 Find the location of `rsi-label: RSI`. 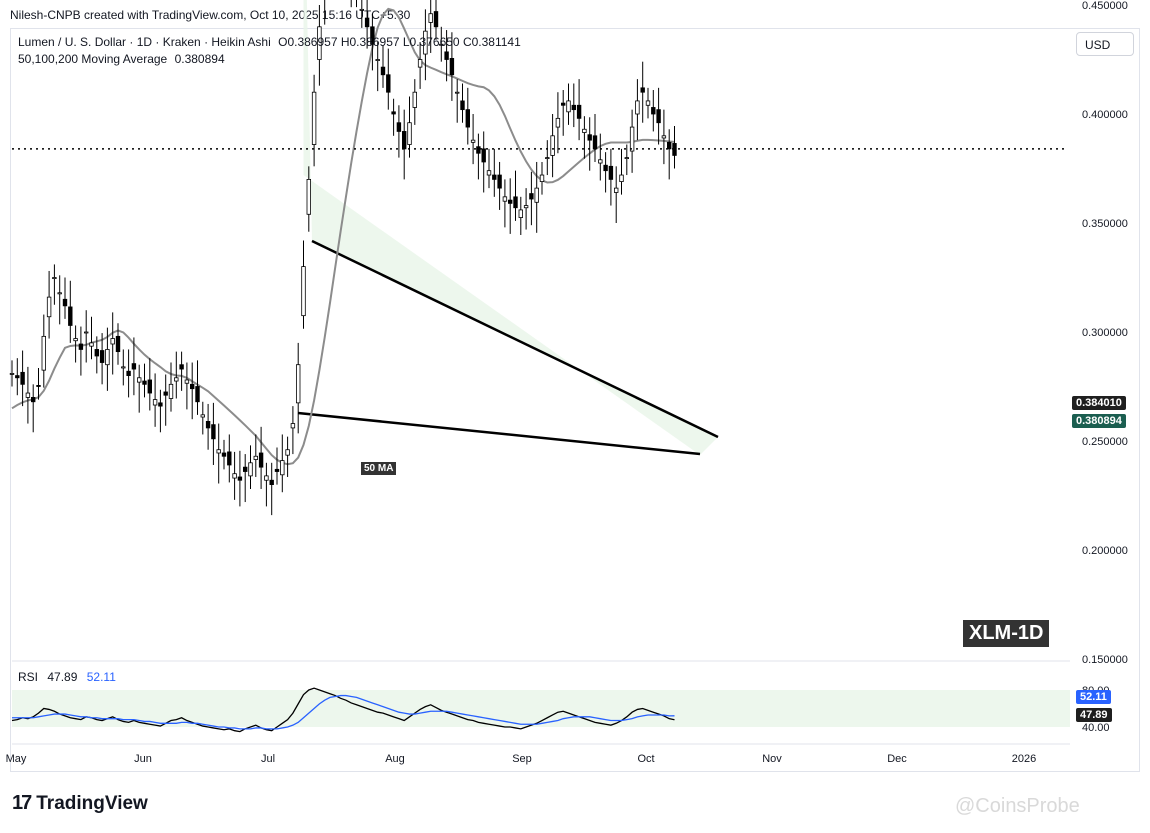

rsi-label: RSI is located at coordinates (28, 677).